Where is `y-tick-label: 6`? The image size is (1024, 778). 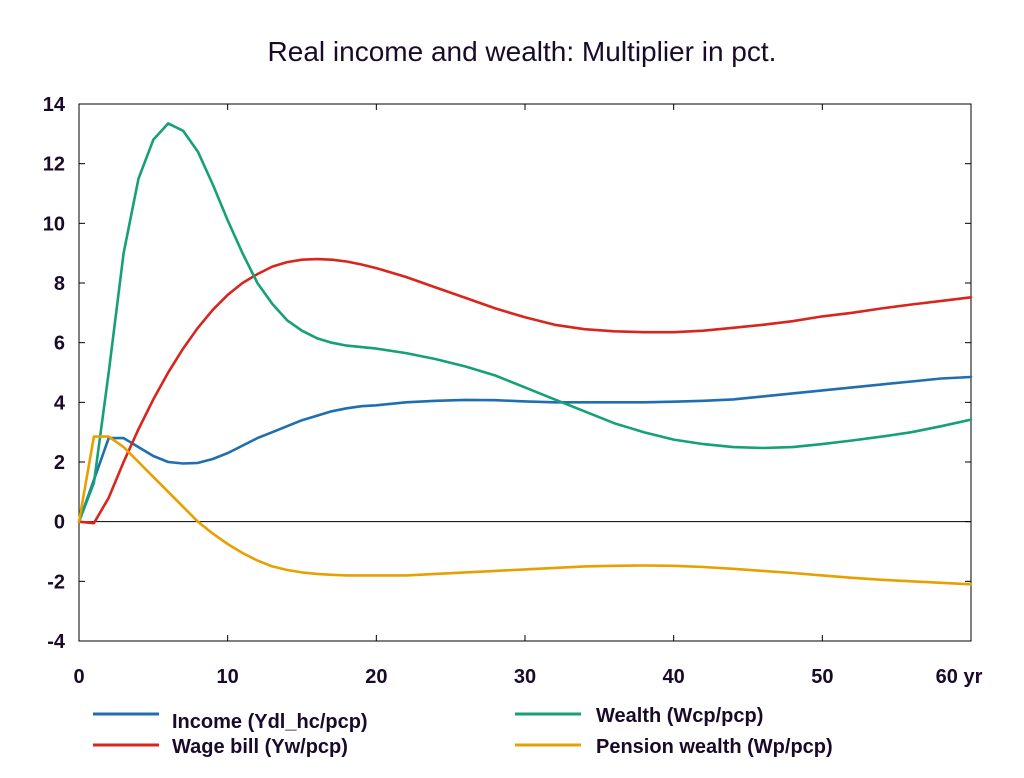
y-tick-label: 6 is located at coordinates (59, 344).